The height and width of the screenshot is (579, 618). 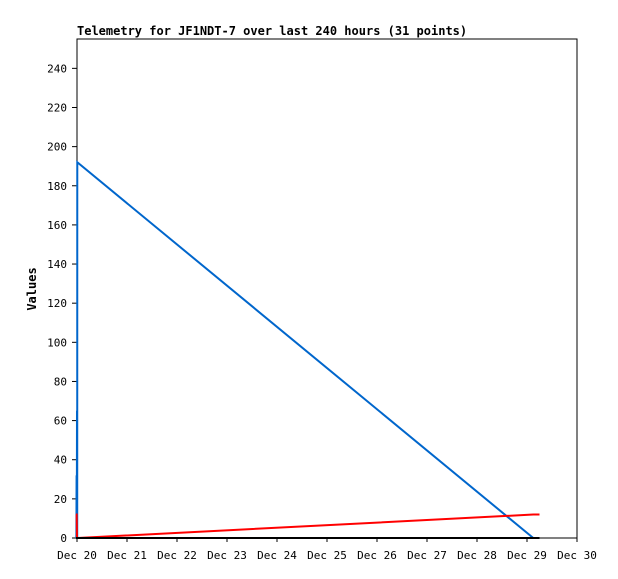 I want to click on y-axis-label: Values, so click(x=32, y=288).